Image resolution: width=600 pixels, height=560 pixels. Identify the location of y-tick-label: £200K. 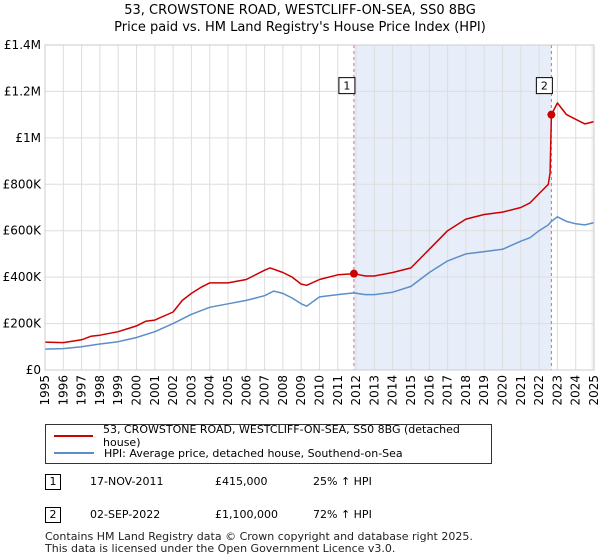
(23, 324).